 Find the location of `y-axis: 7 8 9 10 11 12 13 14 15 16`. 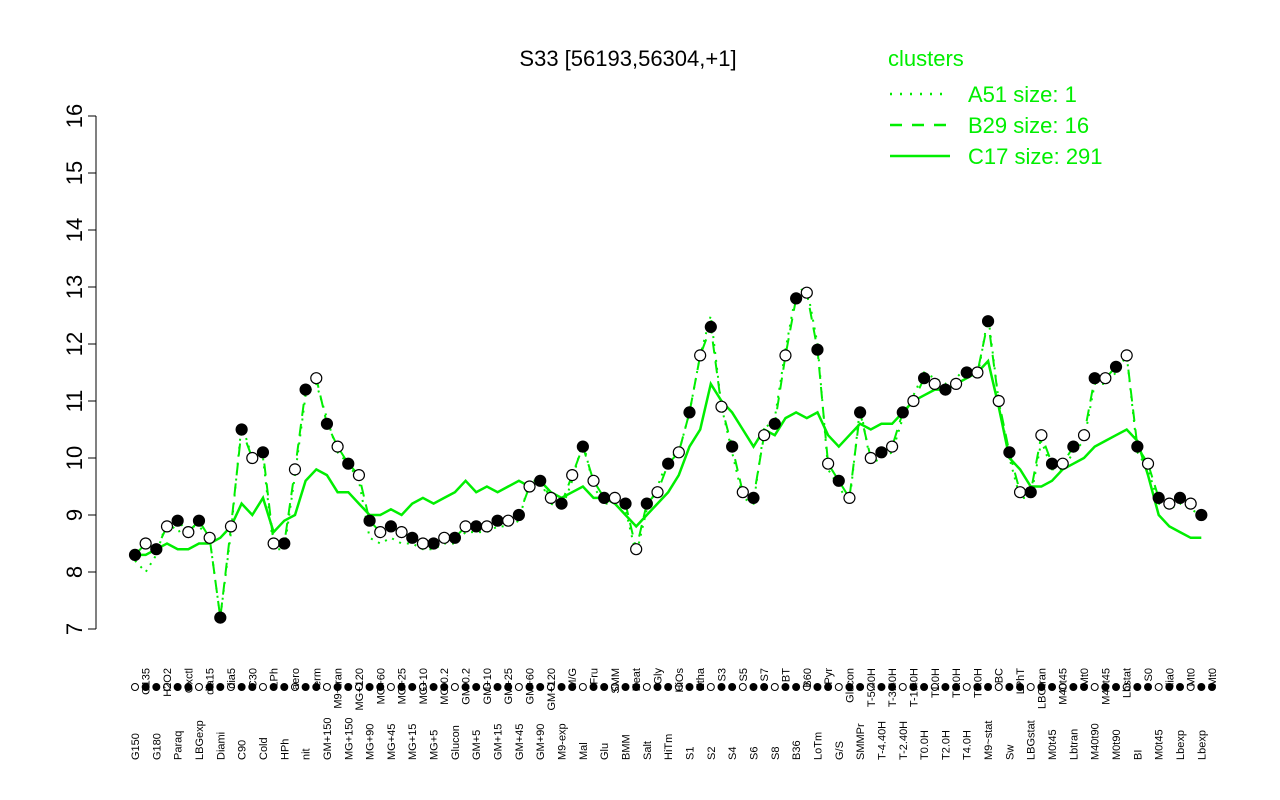

y-axis: 7 8 9 10 11 12 13 14 15 16 is located at coordinates (79, 369).